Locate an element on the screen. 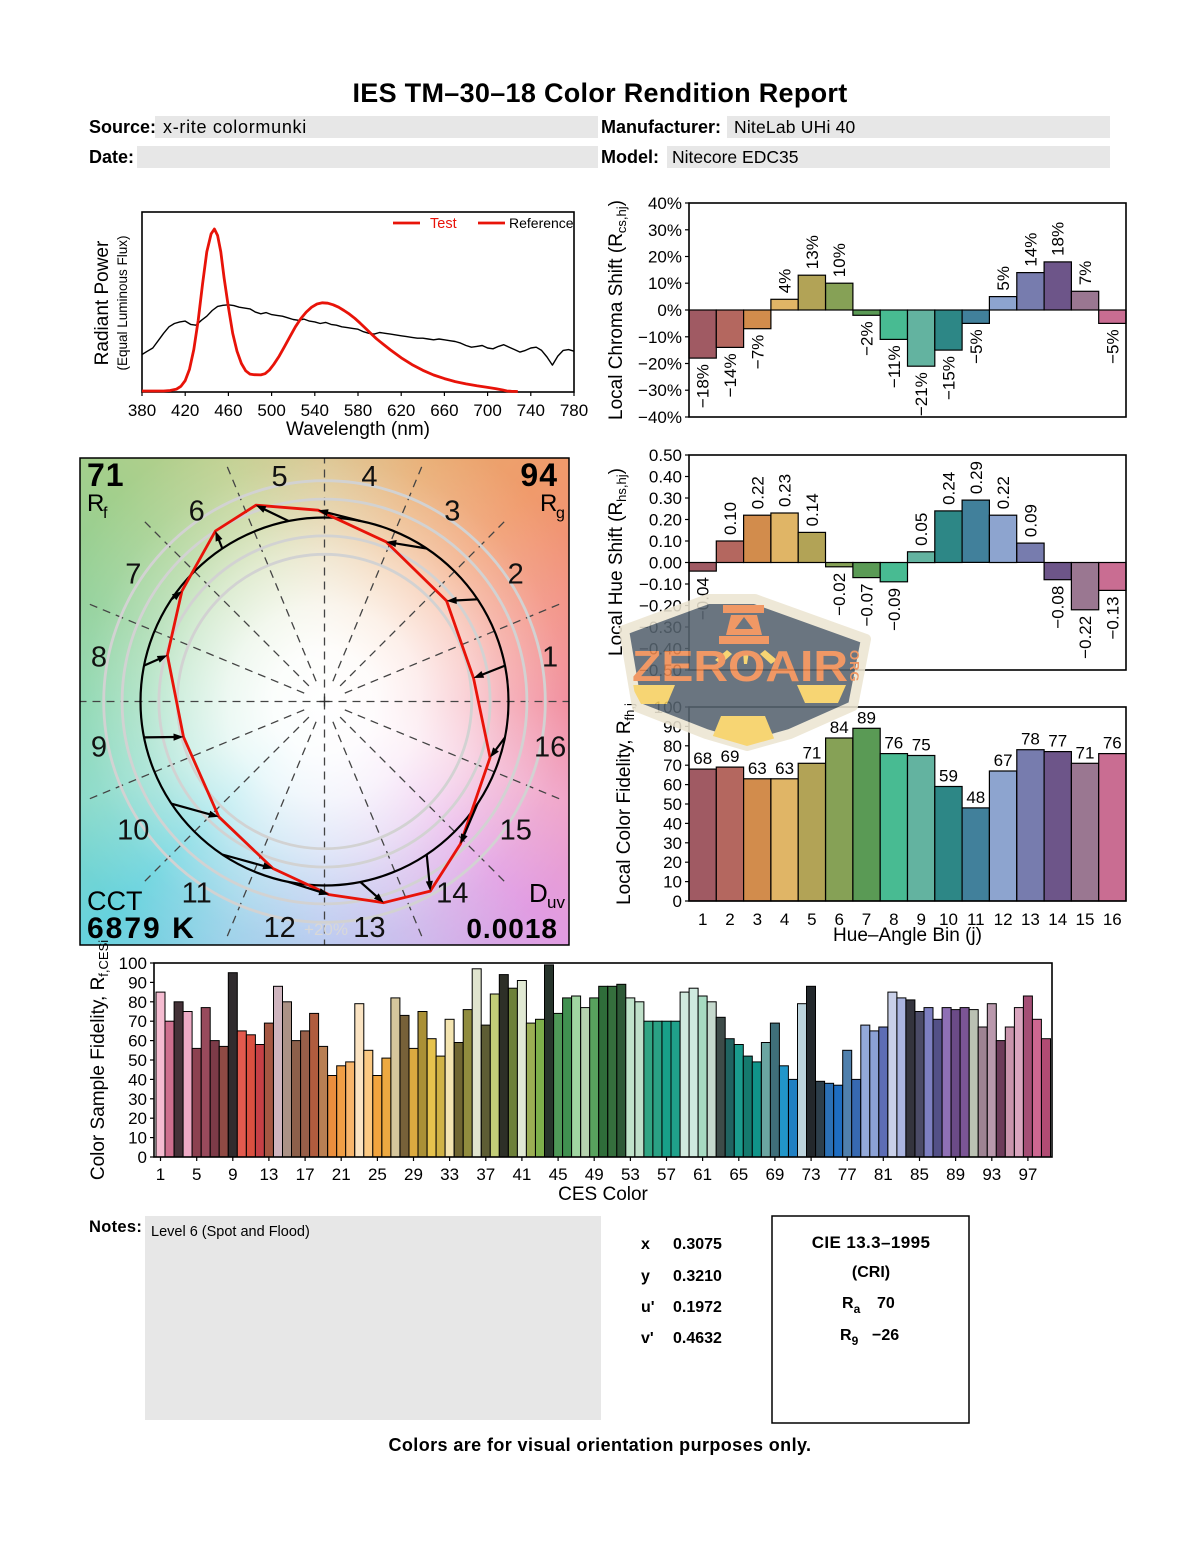 This screenshot has width=1200, height=1550. svg-text: 0.3210 is located at coordinates (697, 1276).